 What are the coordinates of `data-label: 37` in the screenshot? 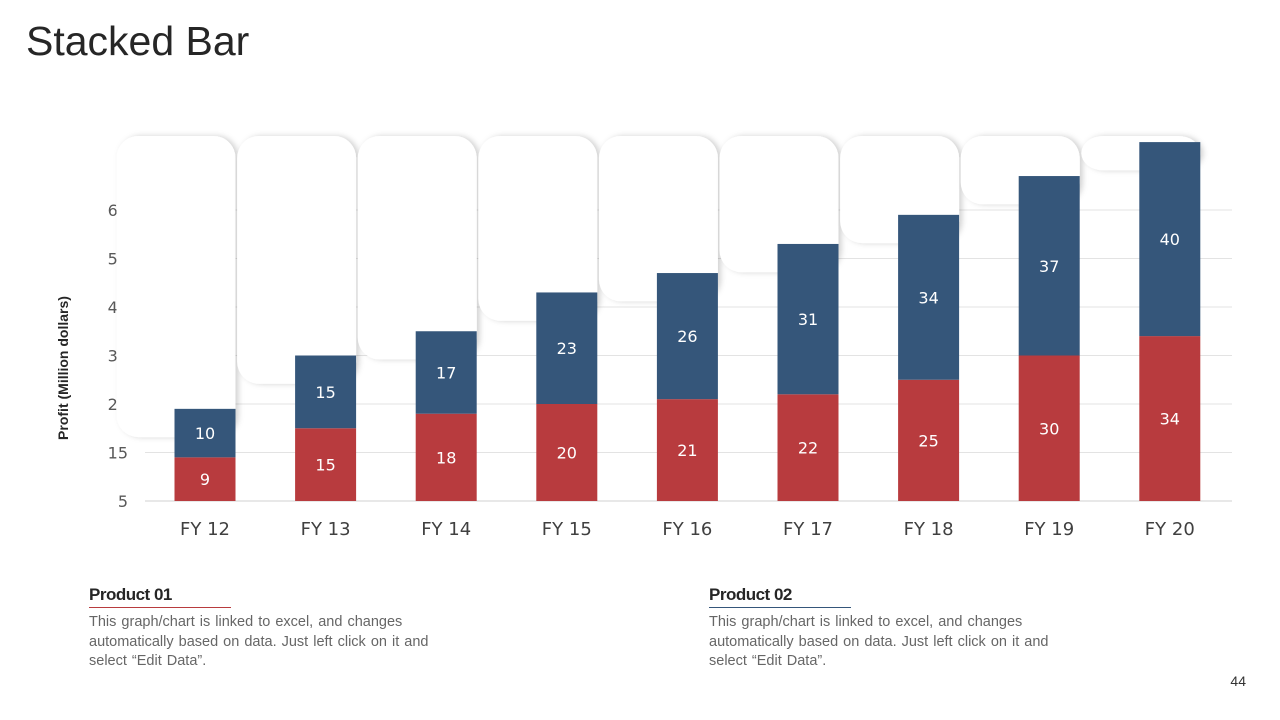 It's located at (1049, 266).